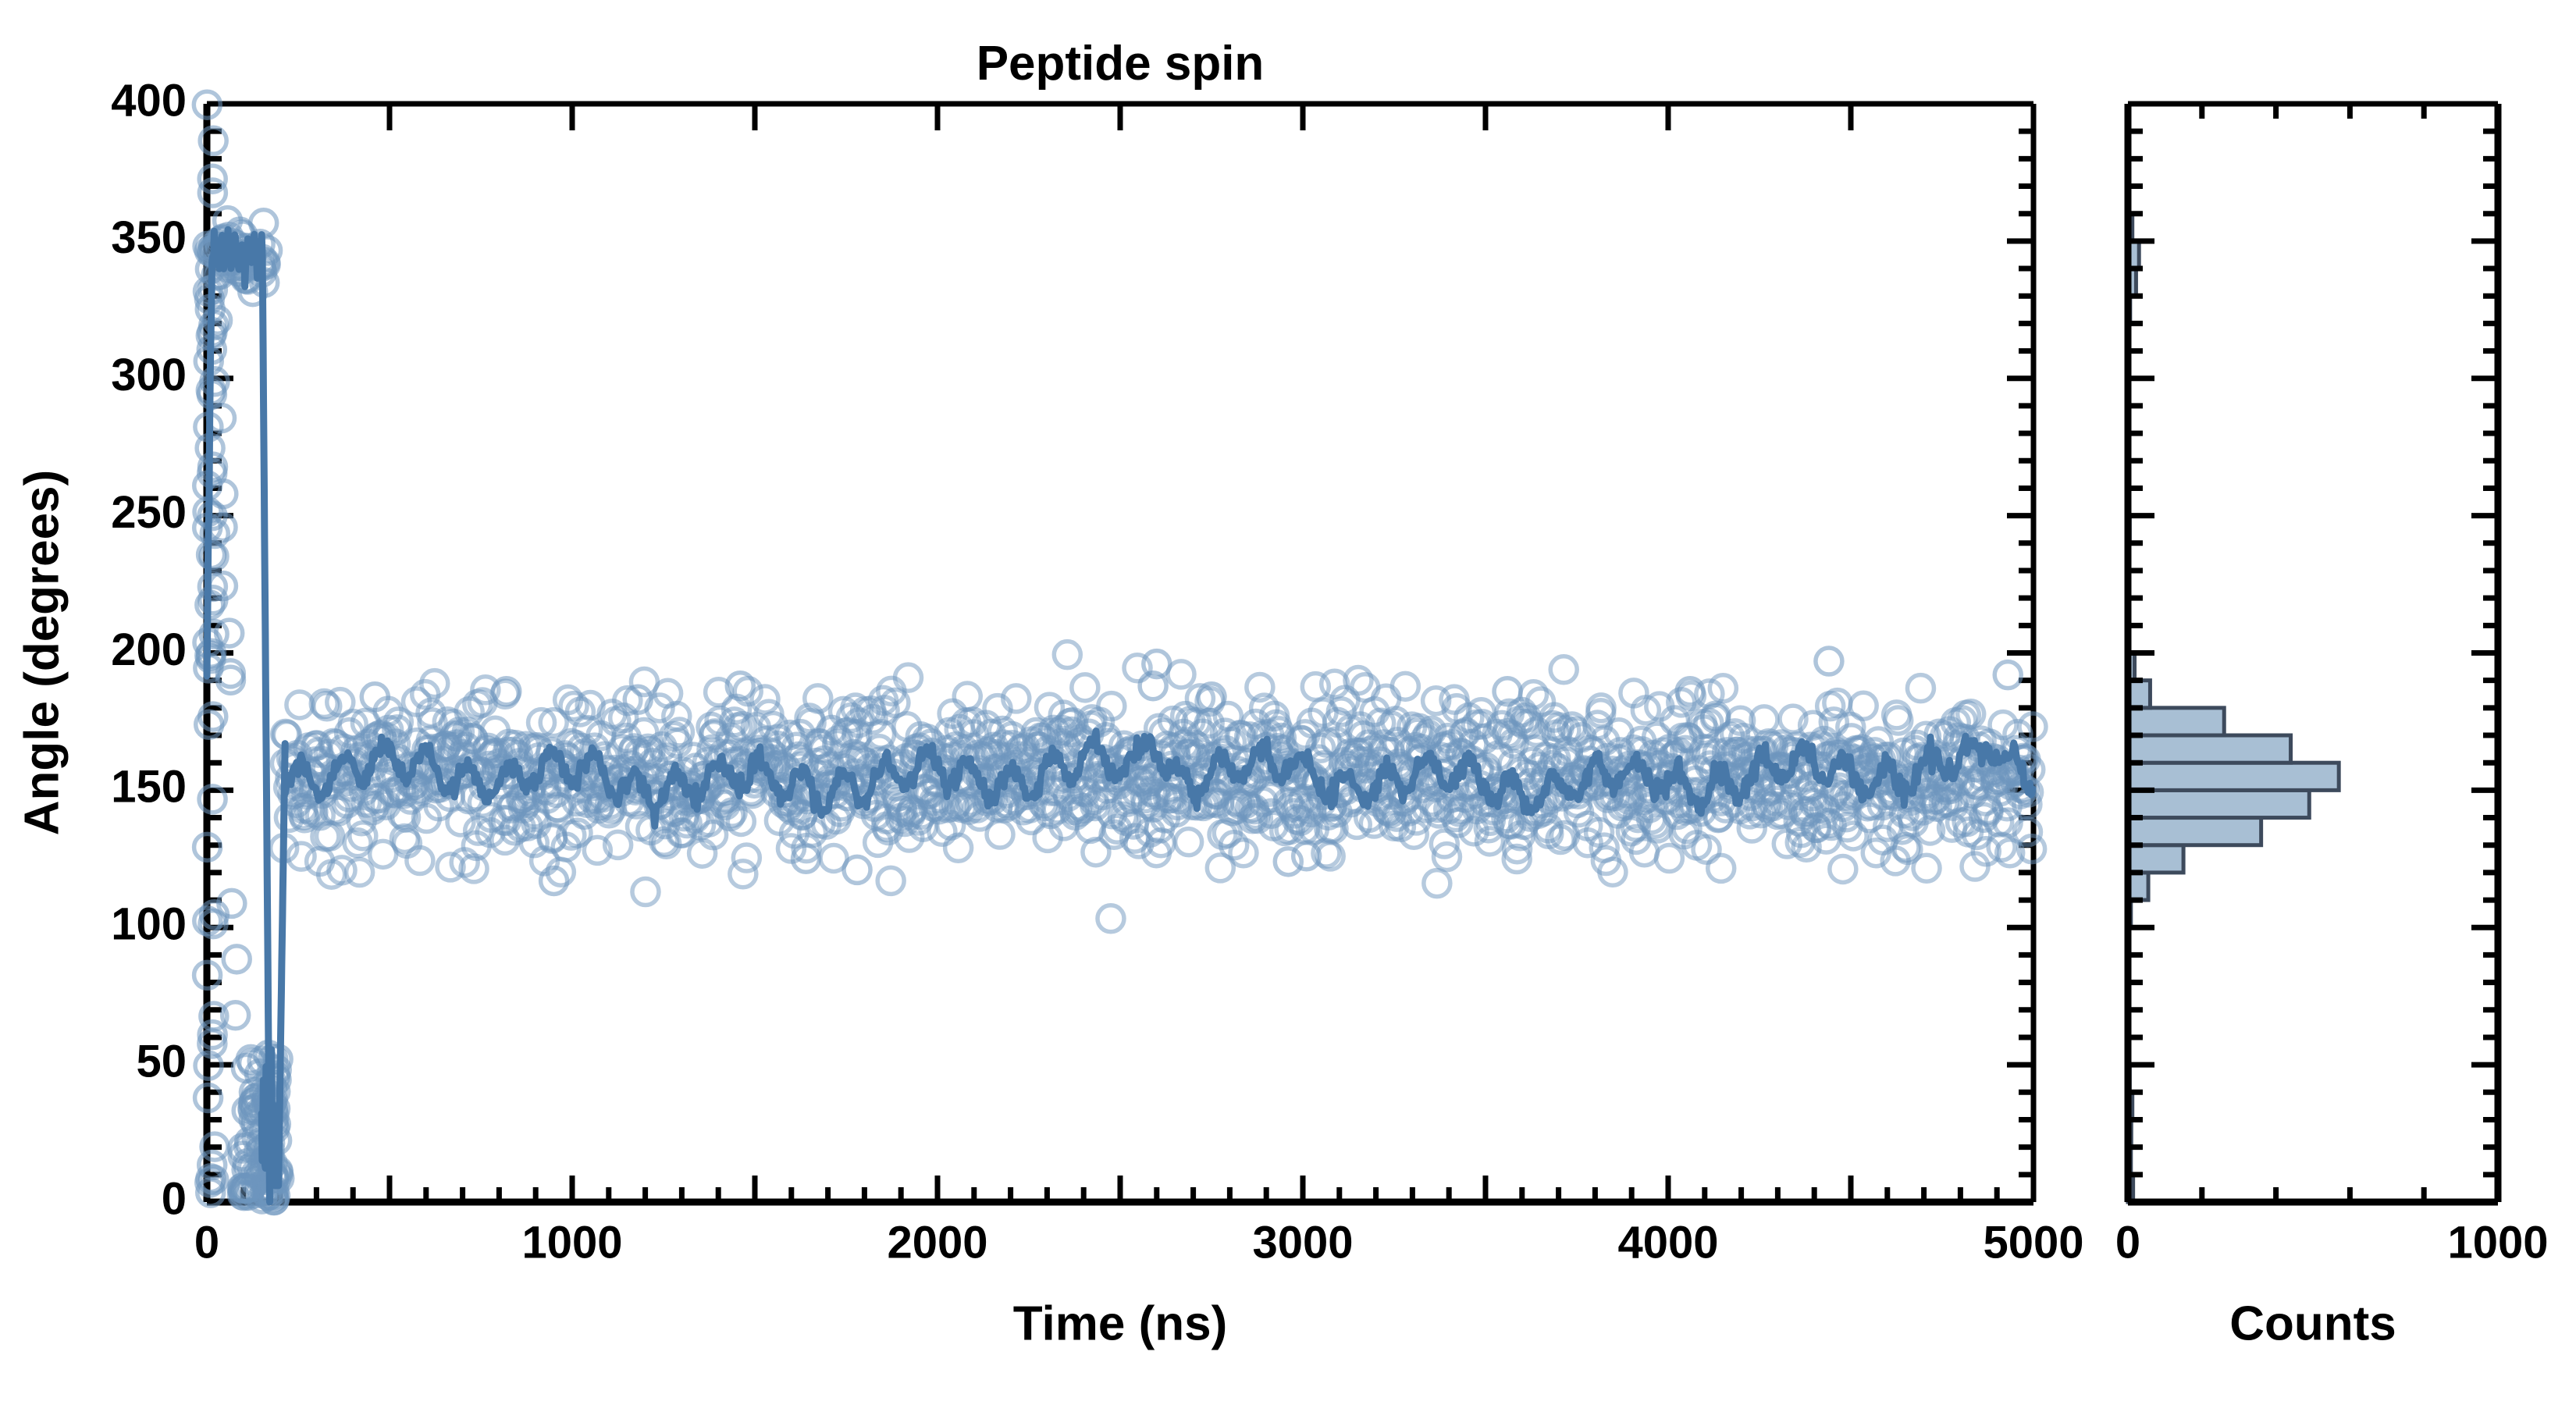 Image resolution: width=2576 pixels, height=1405 pixels. Describe the element at coordinates (2497, 1243) in the screenshot. I see `histogram-x-tick-label: 1000` at that location.